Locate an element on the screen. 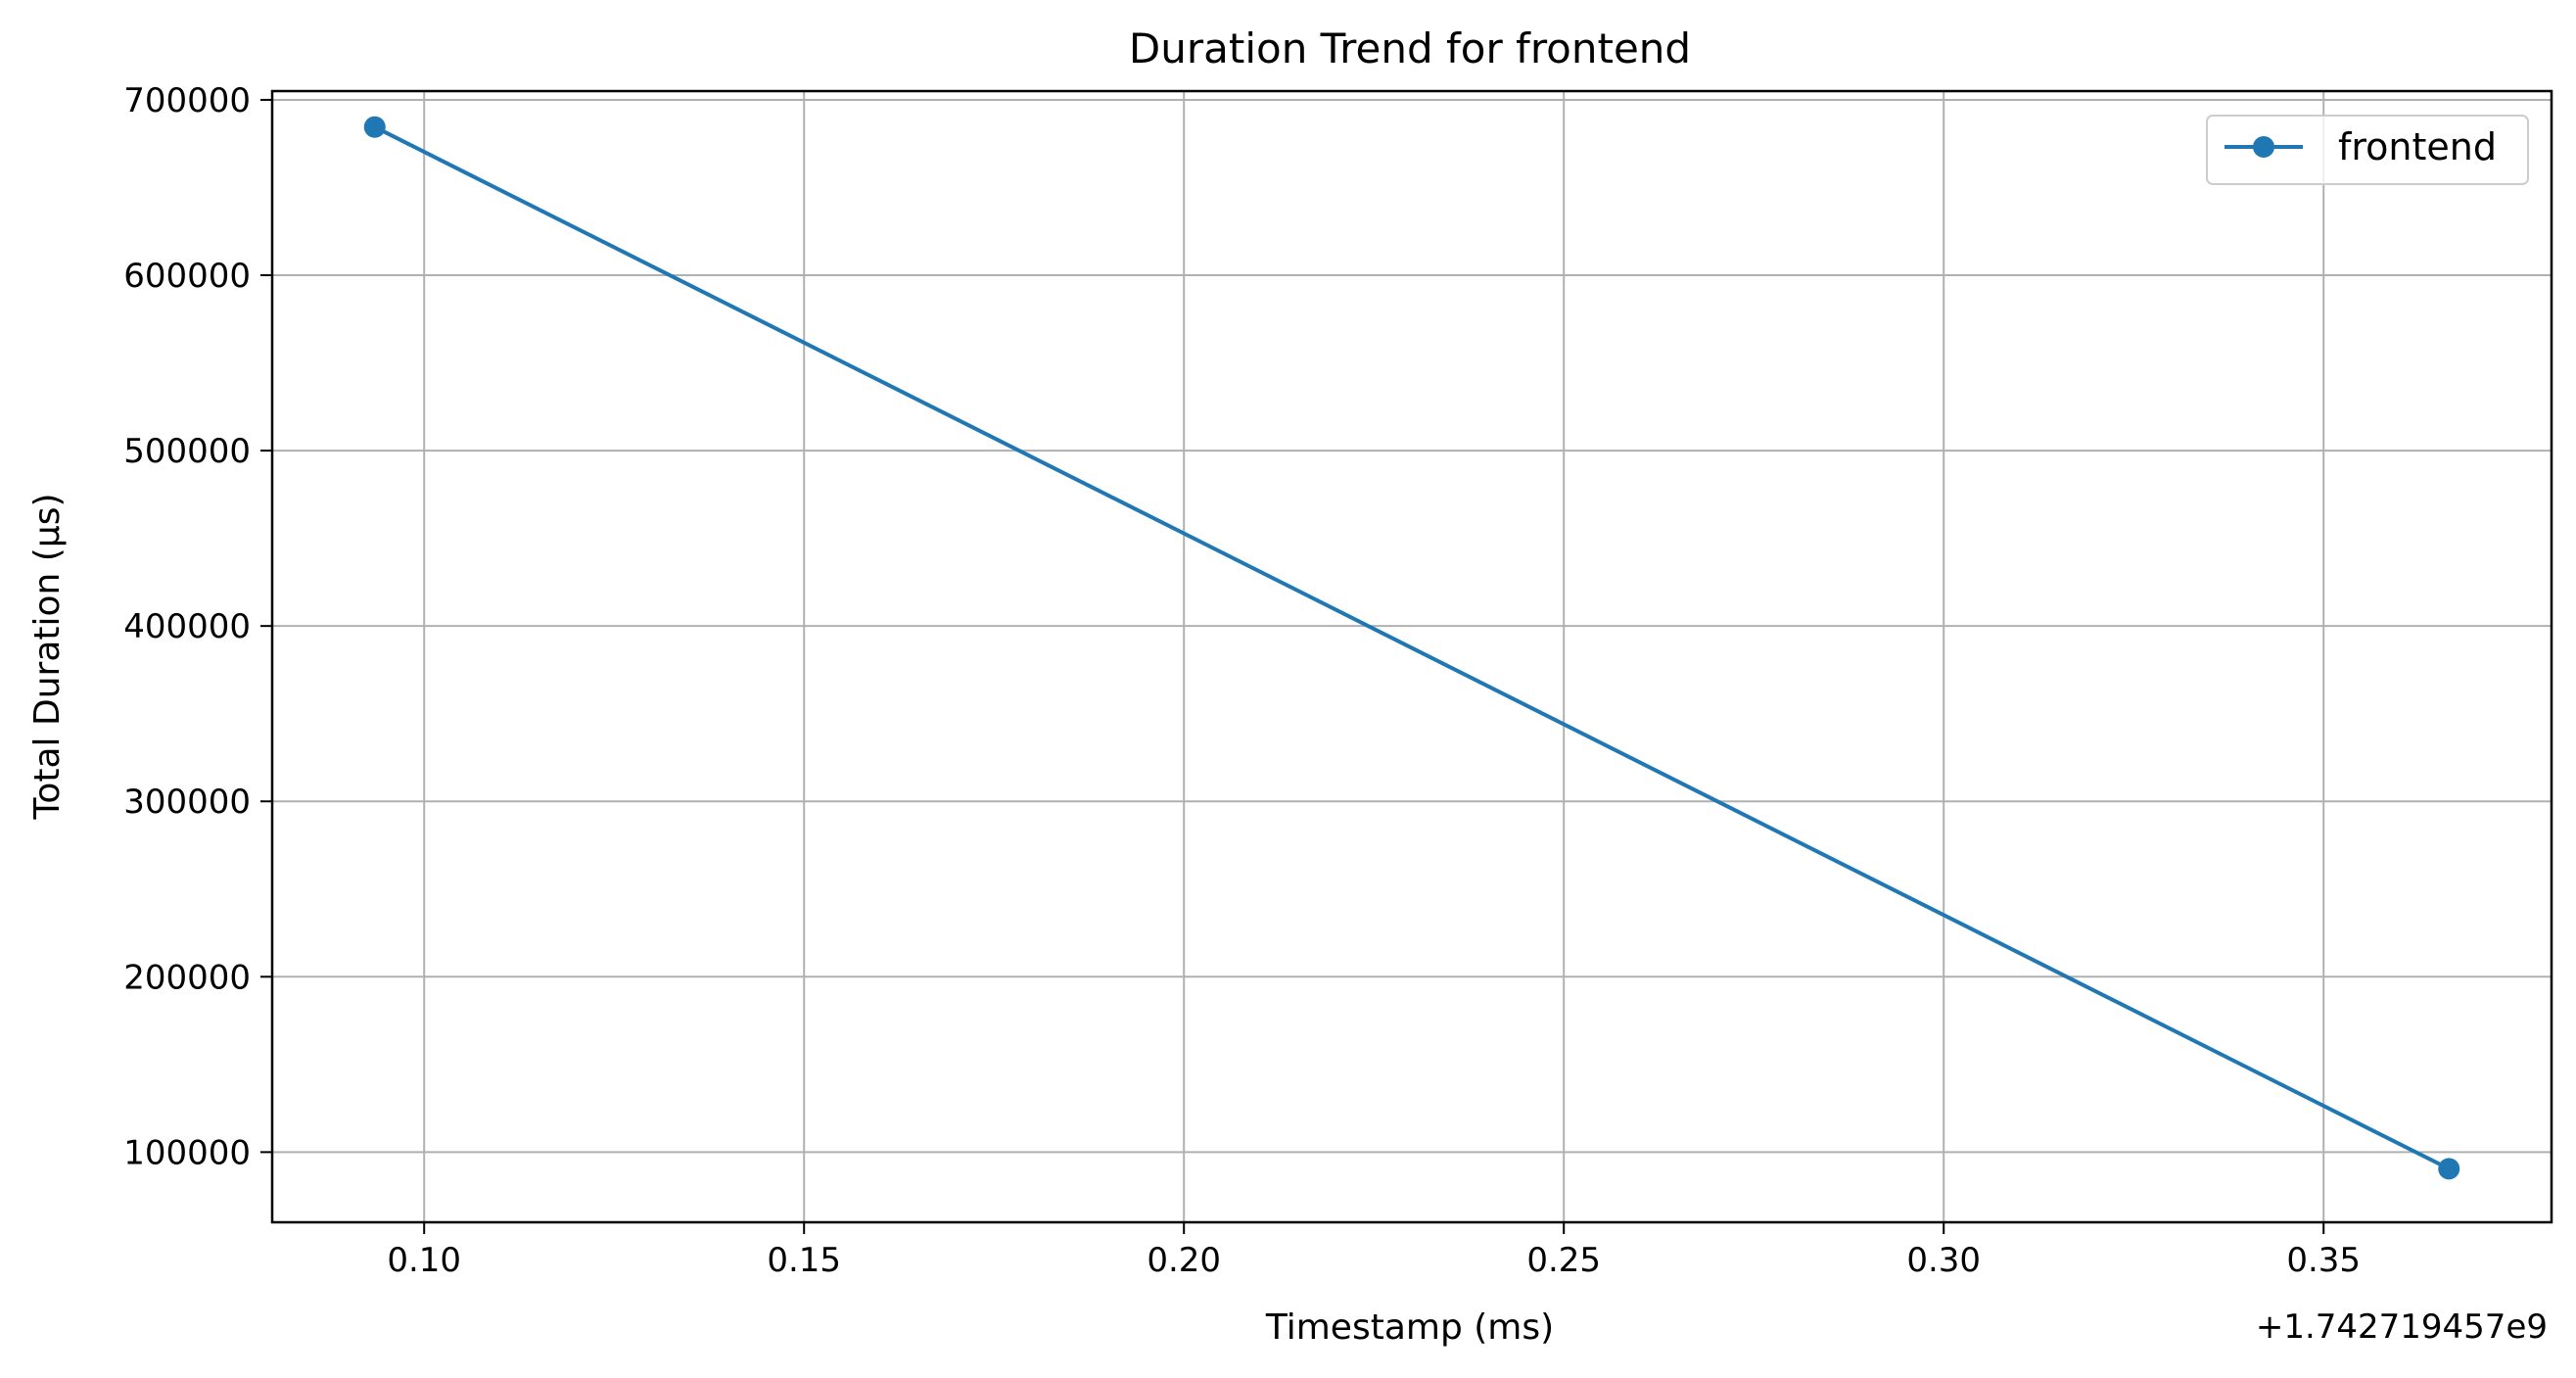  x-tick-label: 0.10 is located at coordinates (424, 1260).